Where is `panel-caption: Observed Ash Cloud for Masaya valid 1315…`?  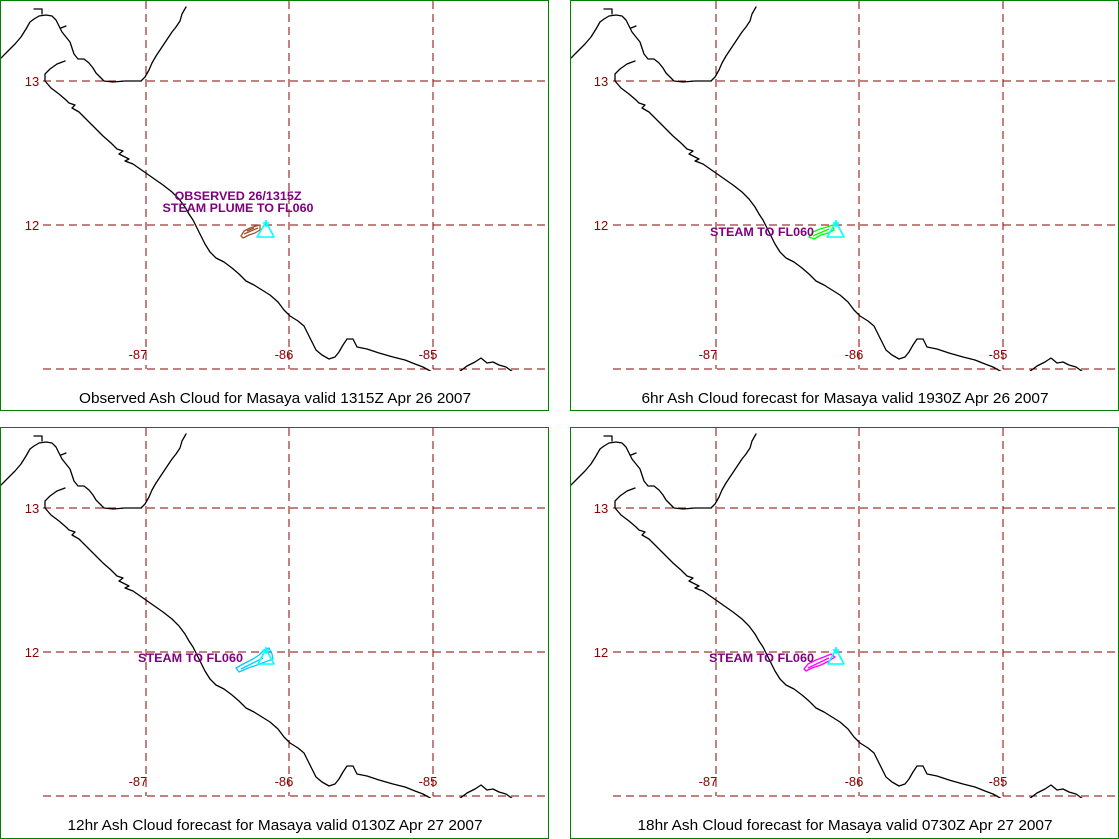 panel-caption: Observed Ash Cloud for Masaya valid 1315… is located at coordinates (275, 398).